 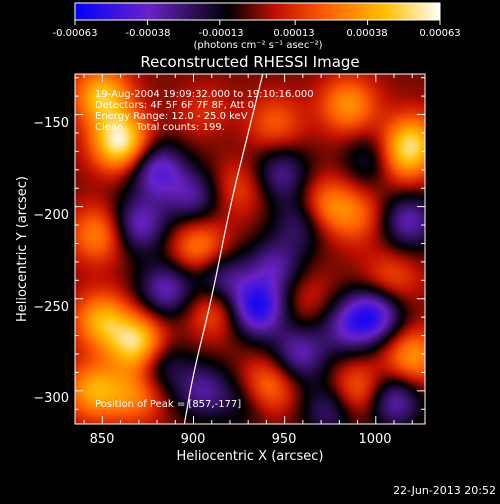 What do you see at coordinates (257, 11) in the screenshot?
I see `colorbar-gradient` at bounding box center [257, 11].